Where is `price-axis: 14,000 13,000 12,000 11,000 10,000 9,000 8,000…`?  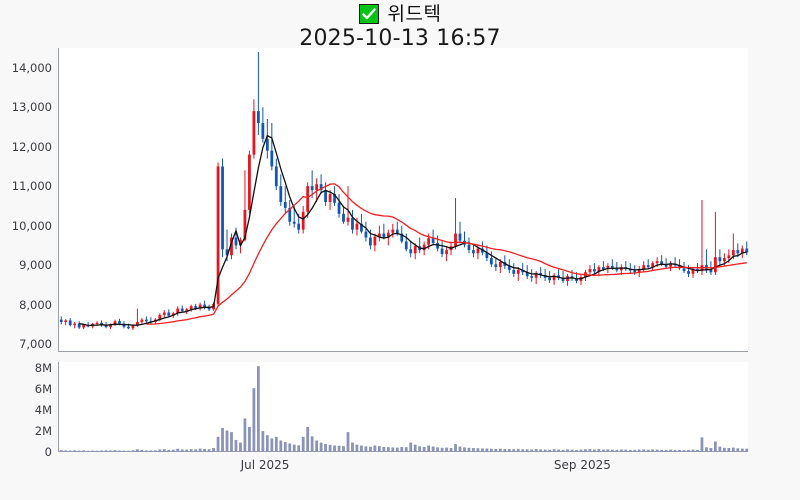 price-axis: 14,000 13,000 12,000 11,000 10,000 9,000 8,000… is located at coordinates (29, 200).